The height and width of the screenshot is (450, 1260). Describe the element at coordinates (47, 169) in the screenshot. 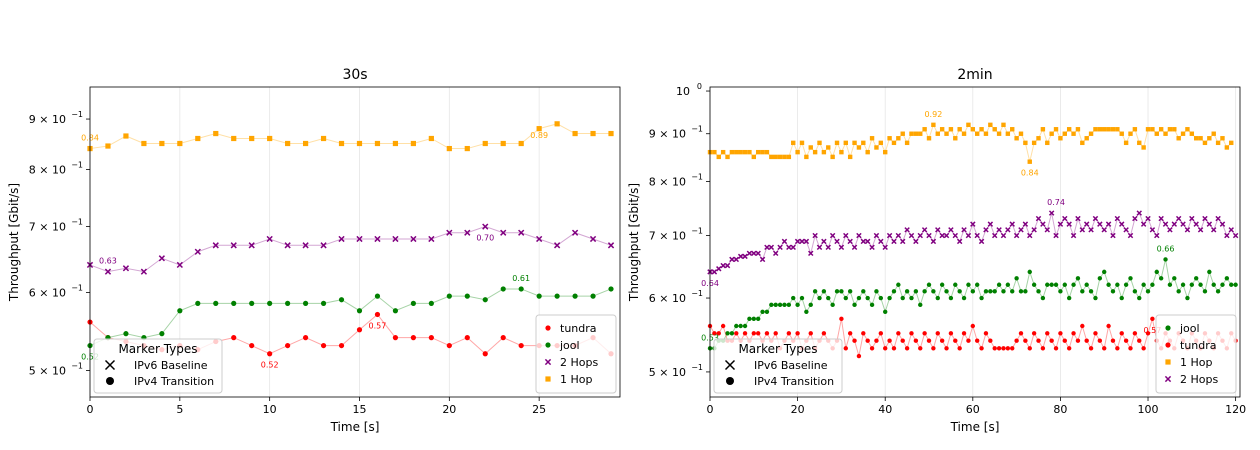

I see `y-tick-mantissa: 8 × 10` at that location.